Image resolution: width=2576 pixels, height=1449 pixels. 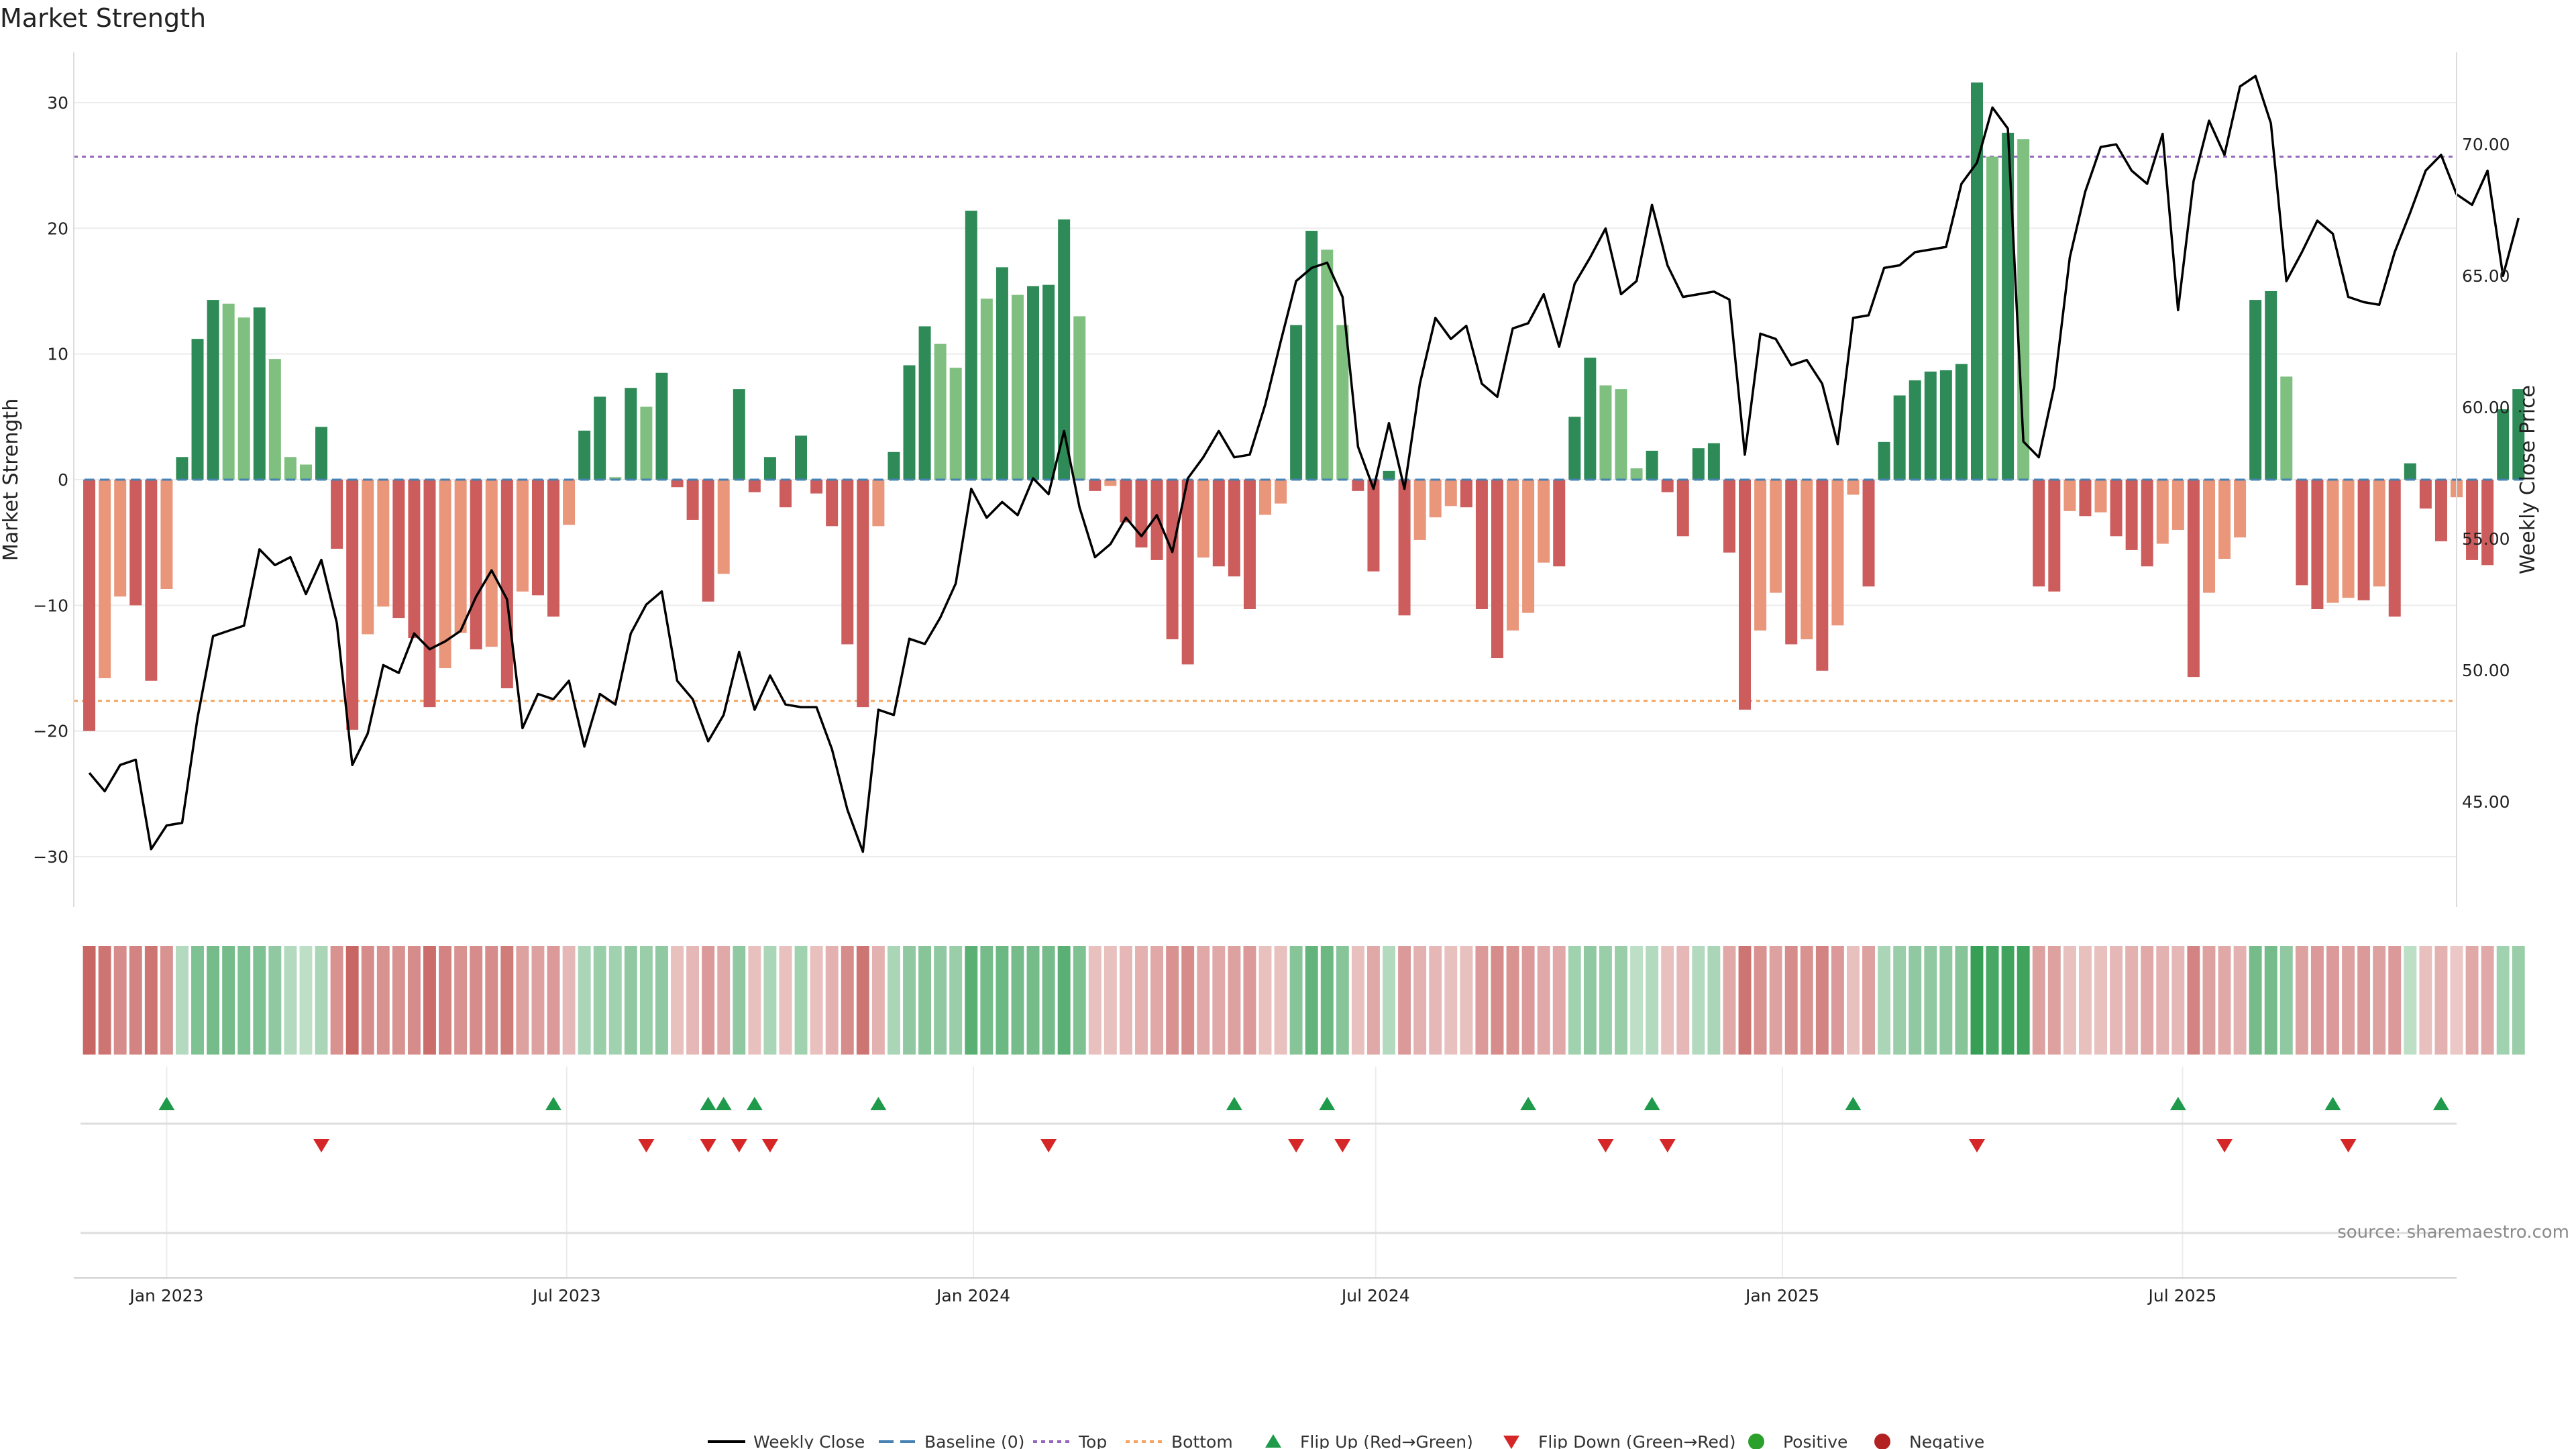 I want to click on strength-heat-strip, so click(x=1304, y=1000).